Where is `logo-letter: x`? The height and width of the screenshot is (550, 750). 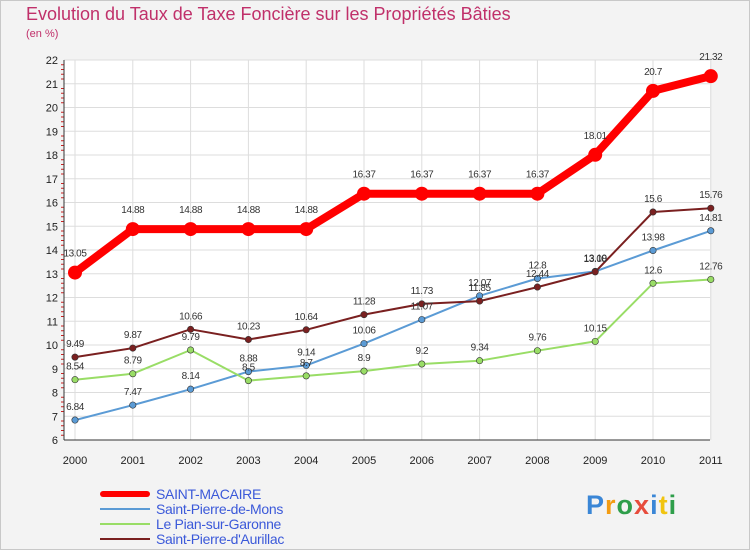
logo-letter: x is located at coordinates (642, 505).